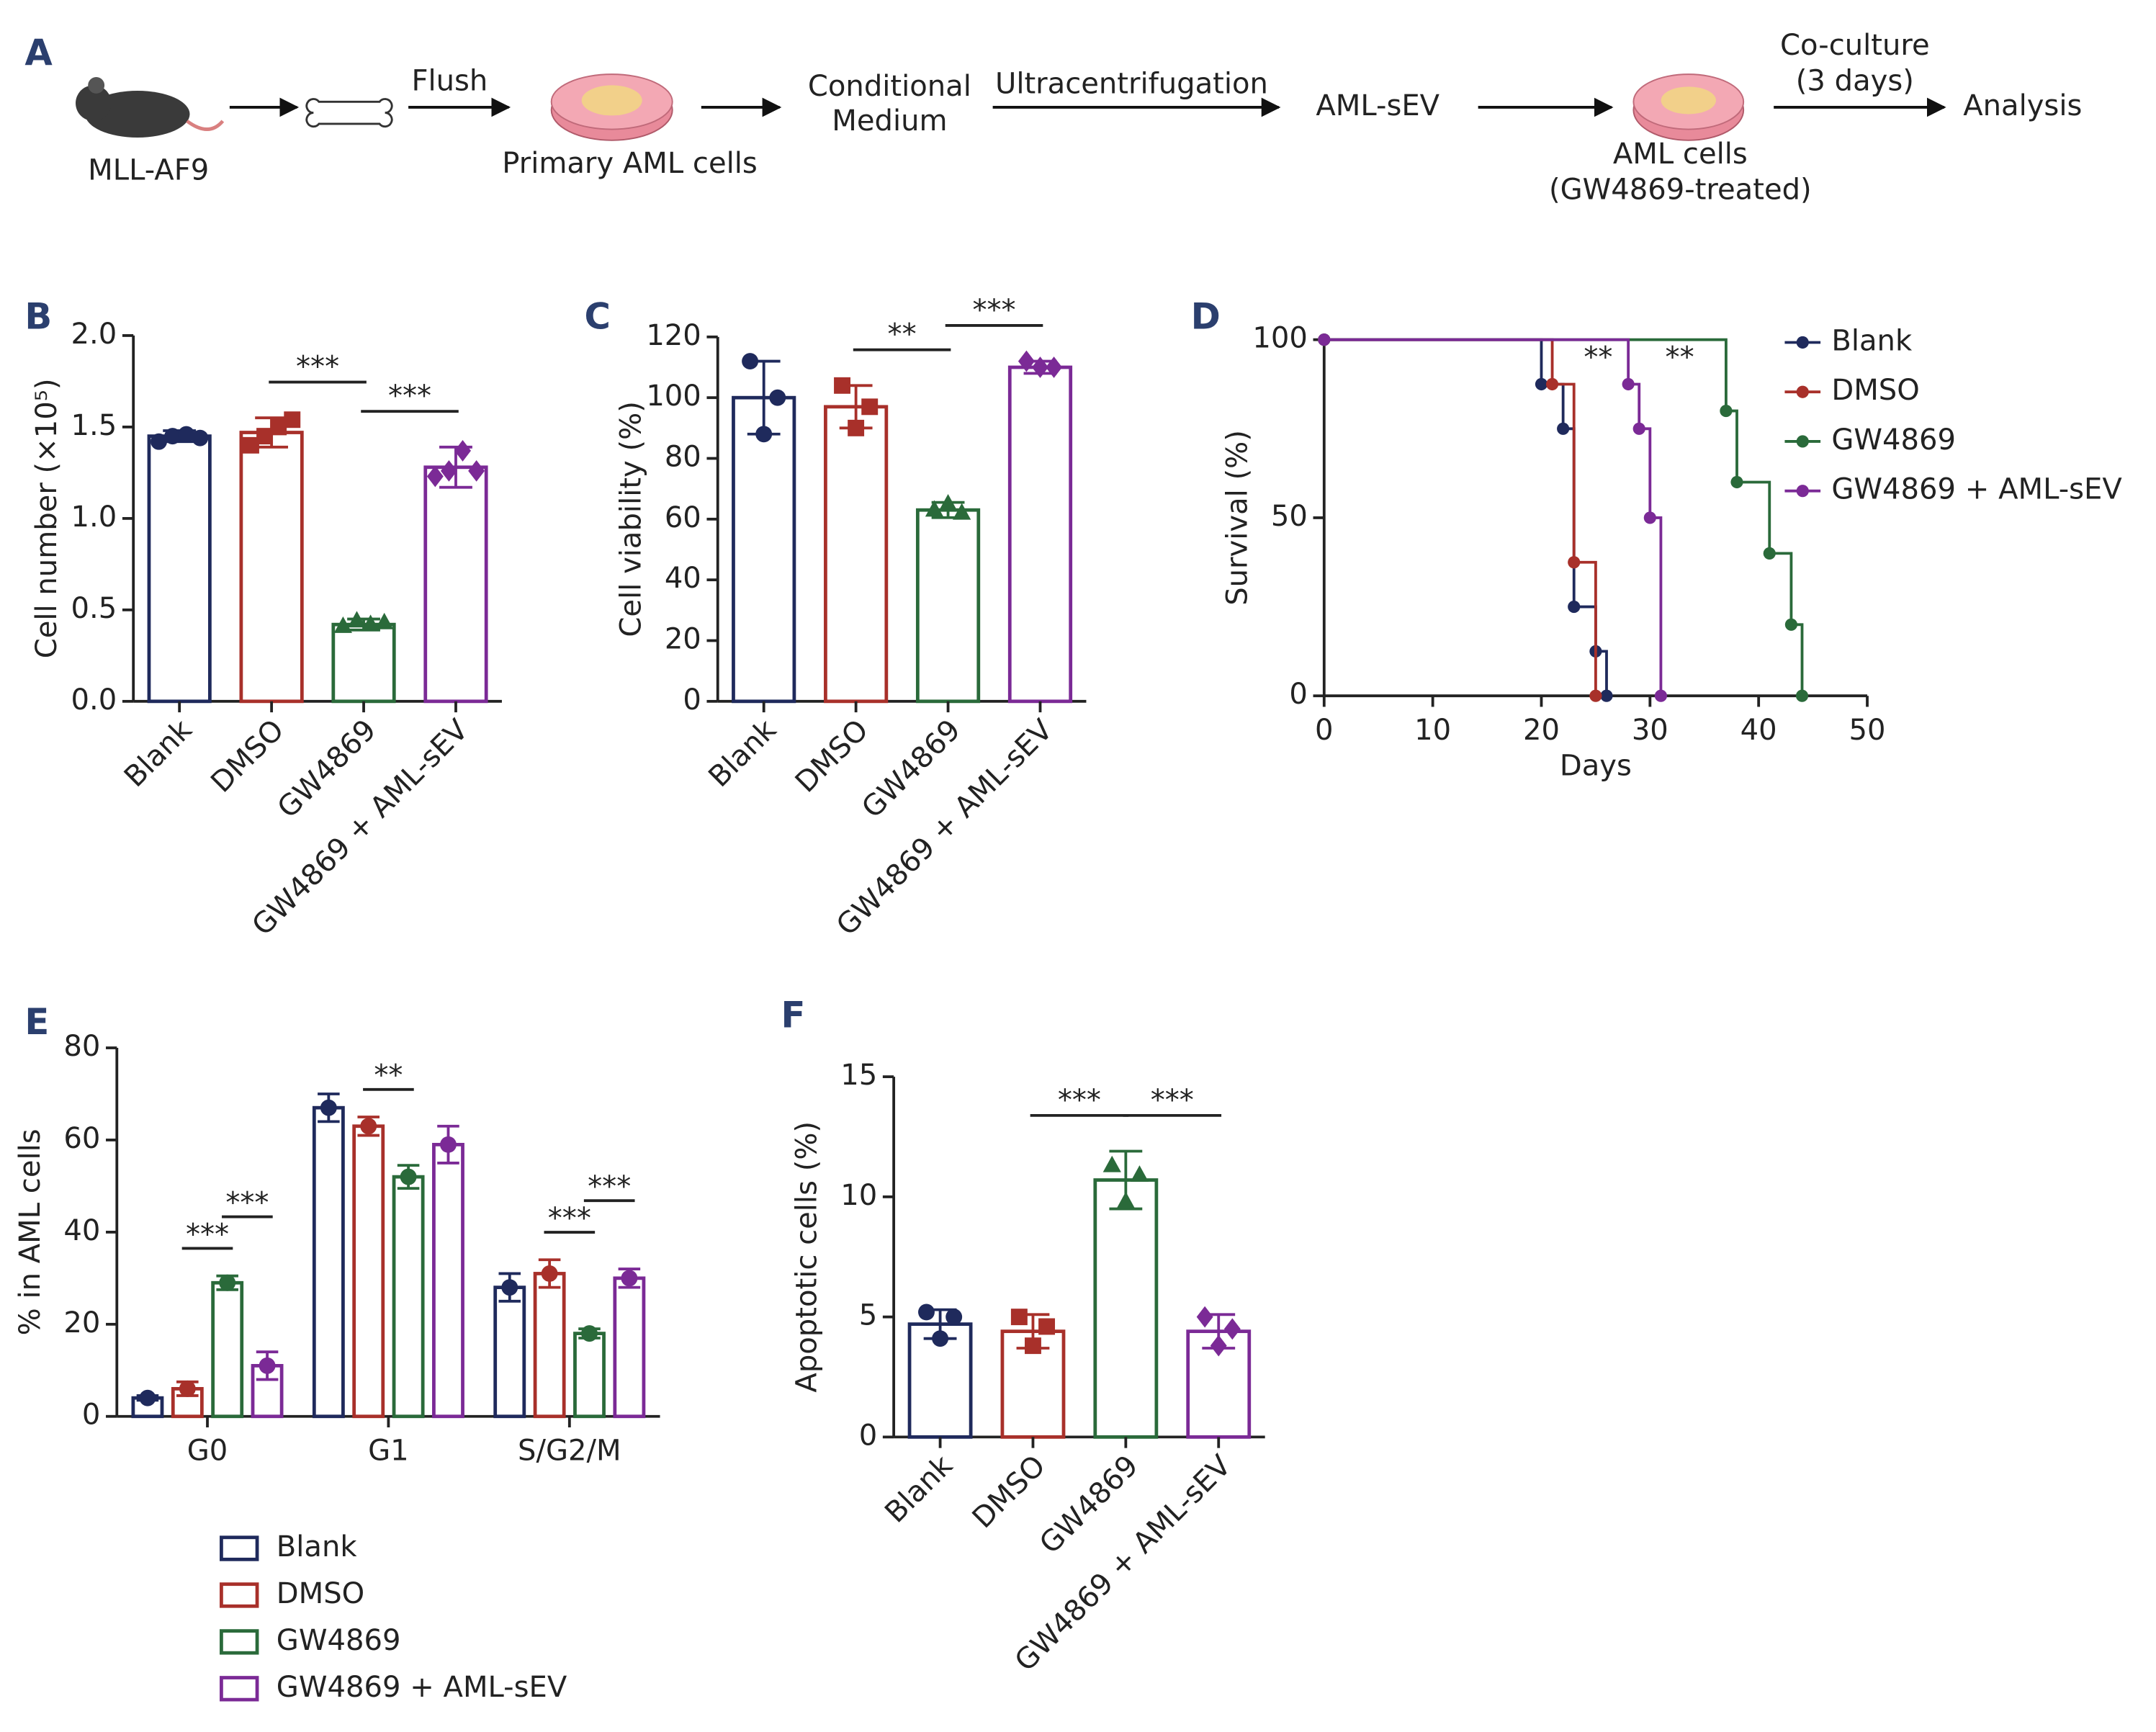 This screenshot has width=2156, height=1732. What do you see at coordinates (1855, 82) in the screenshot?
I see `step-label: (3 days)` at bounding box center [1855, 82].